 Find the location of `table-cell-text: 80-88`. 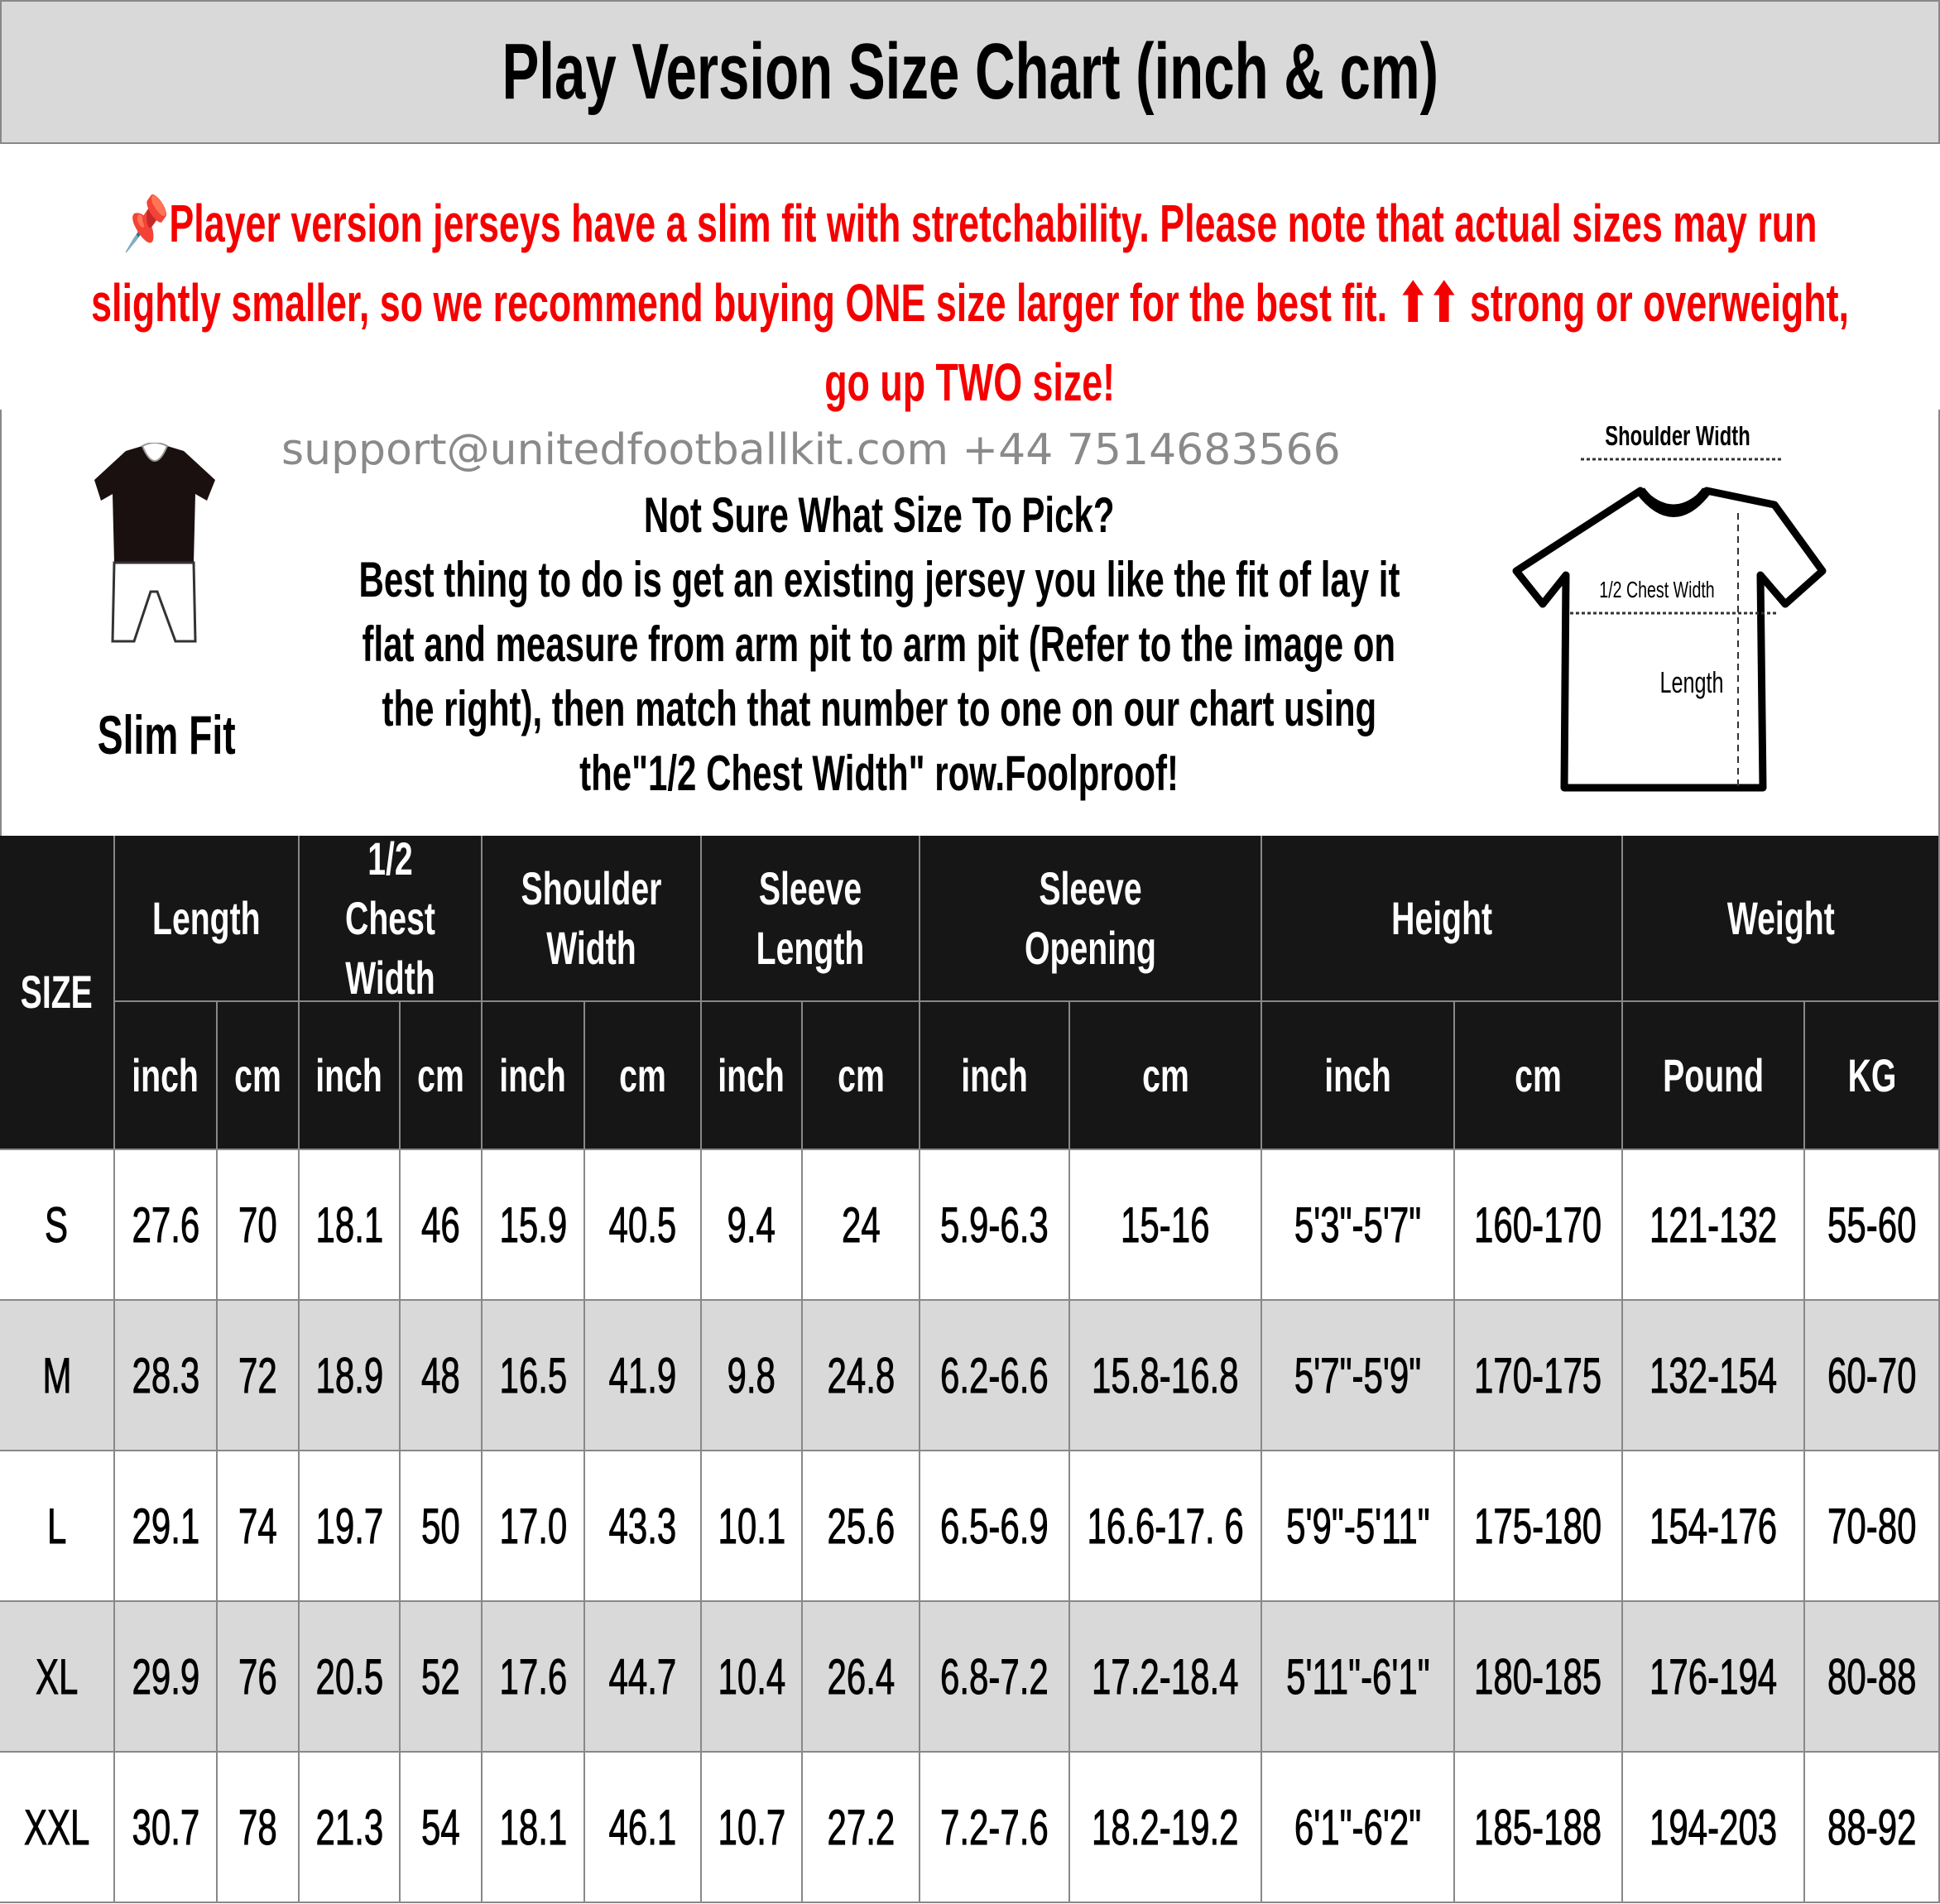

table-cell-text: 80-88 is located at coordinates (1872, 1676).